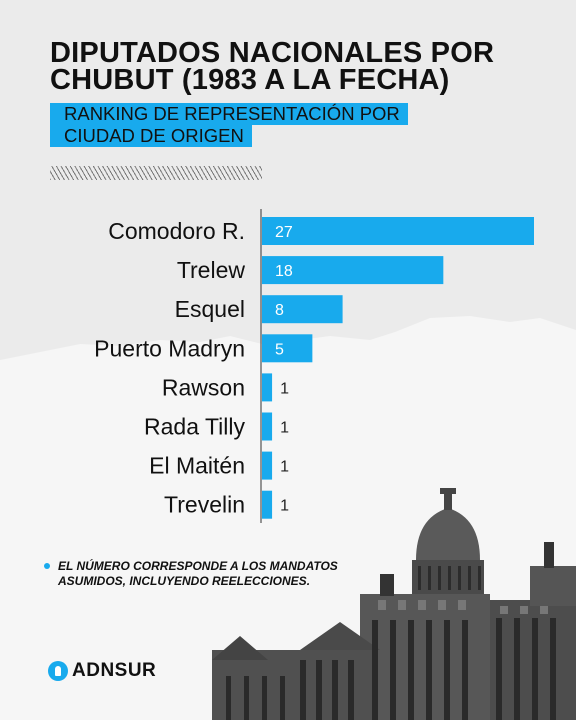 Image resolution: width=576 pixels, height=720 pixels. I want to click on value-label-5: 1, so click(284, 388).